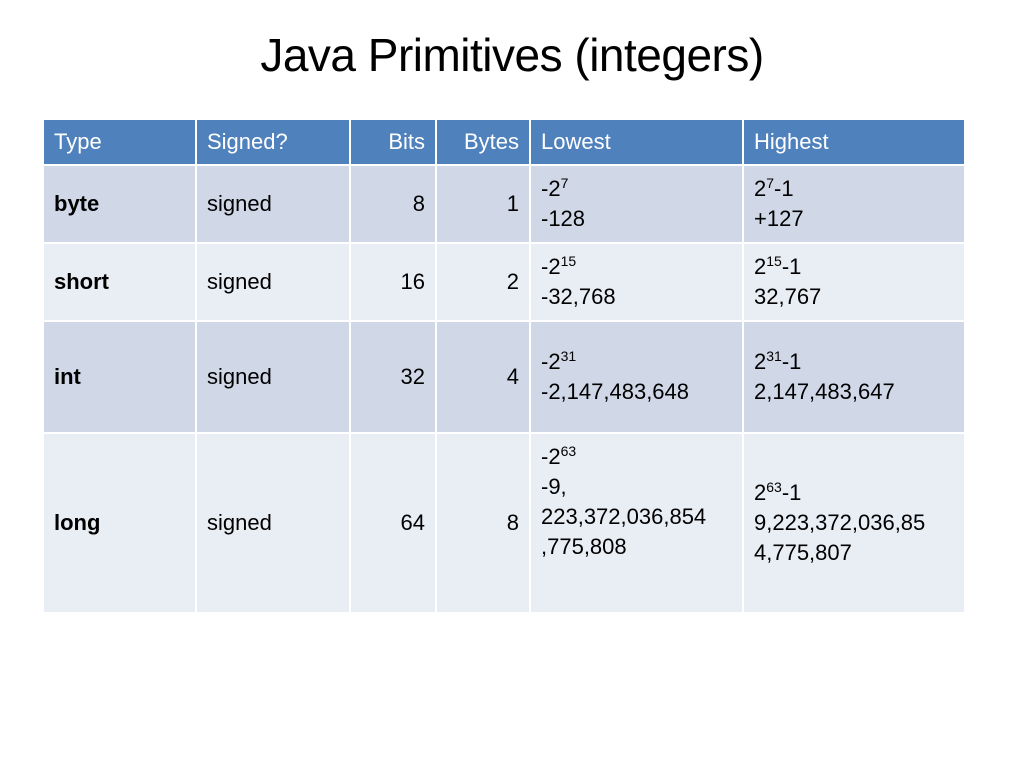  What do you see at coordinates (774, 261) in the screenshot?
I see `highest-exponent: 15` at bounding box center [774, 261].